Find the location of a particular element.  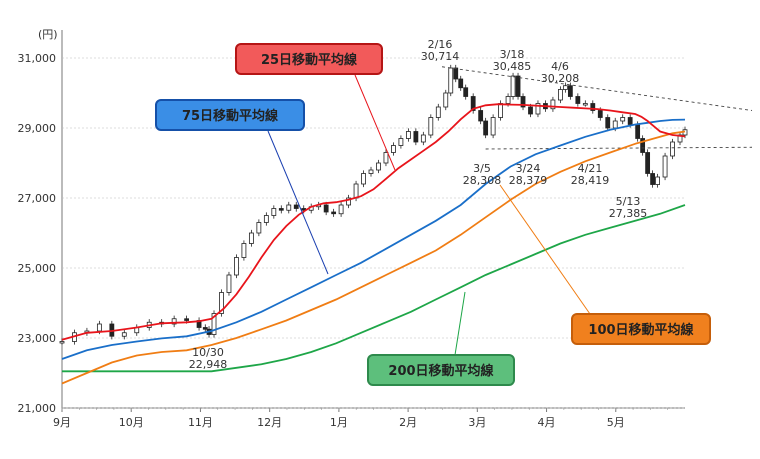

x-tick-label: 4月 is located at coordinates (547, 422).